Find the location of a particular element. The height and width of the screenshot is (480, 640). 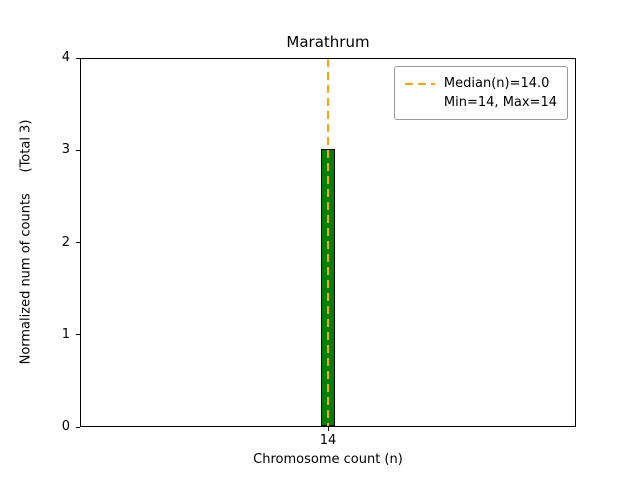

legend-blank-handle is located at coordinates (420, 103).